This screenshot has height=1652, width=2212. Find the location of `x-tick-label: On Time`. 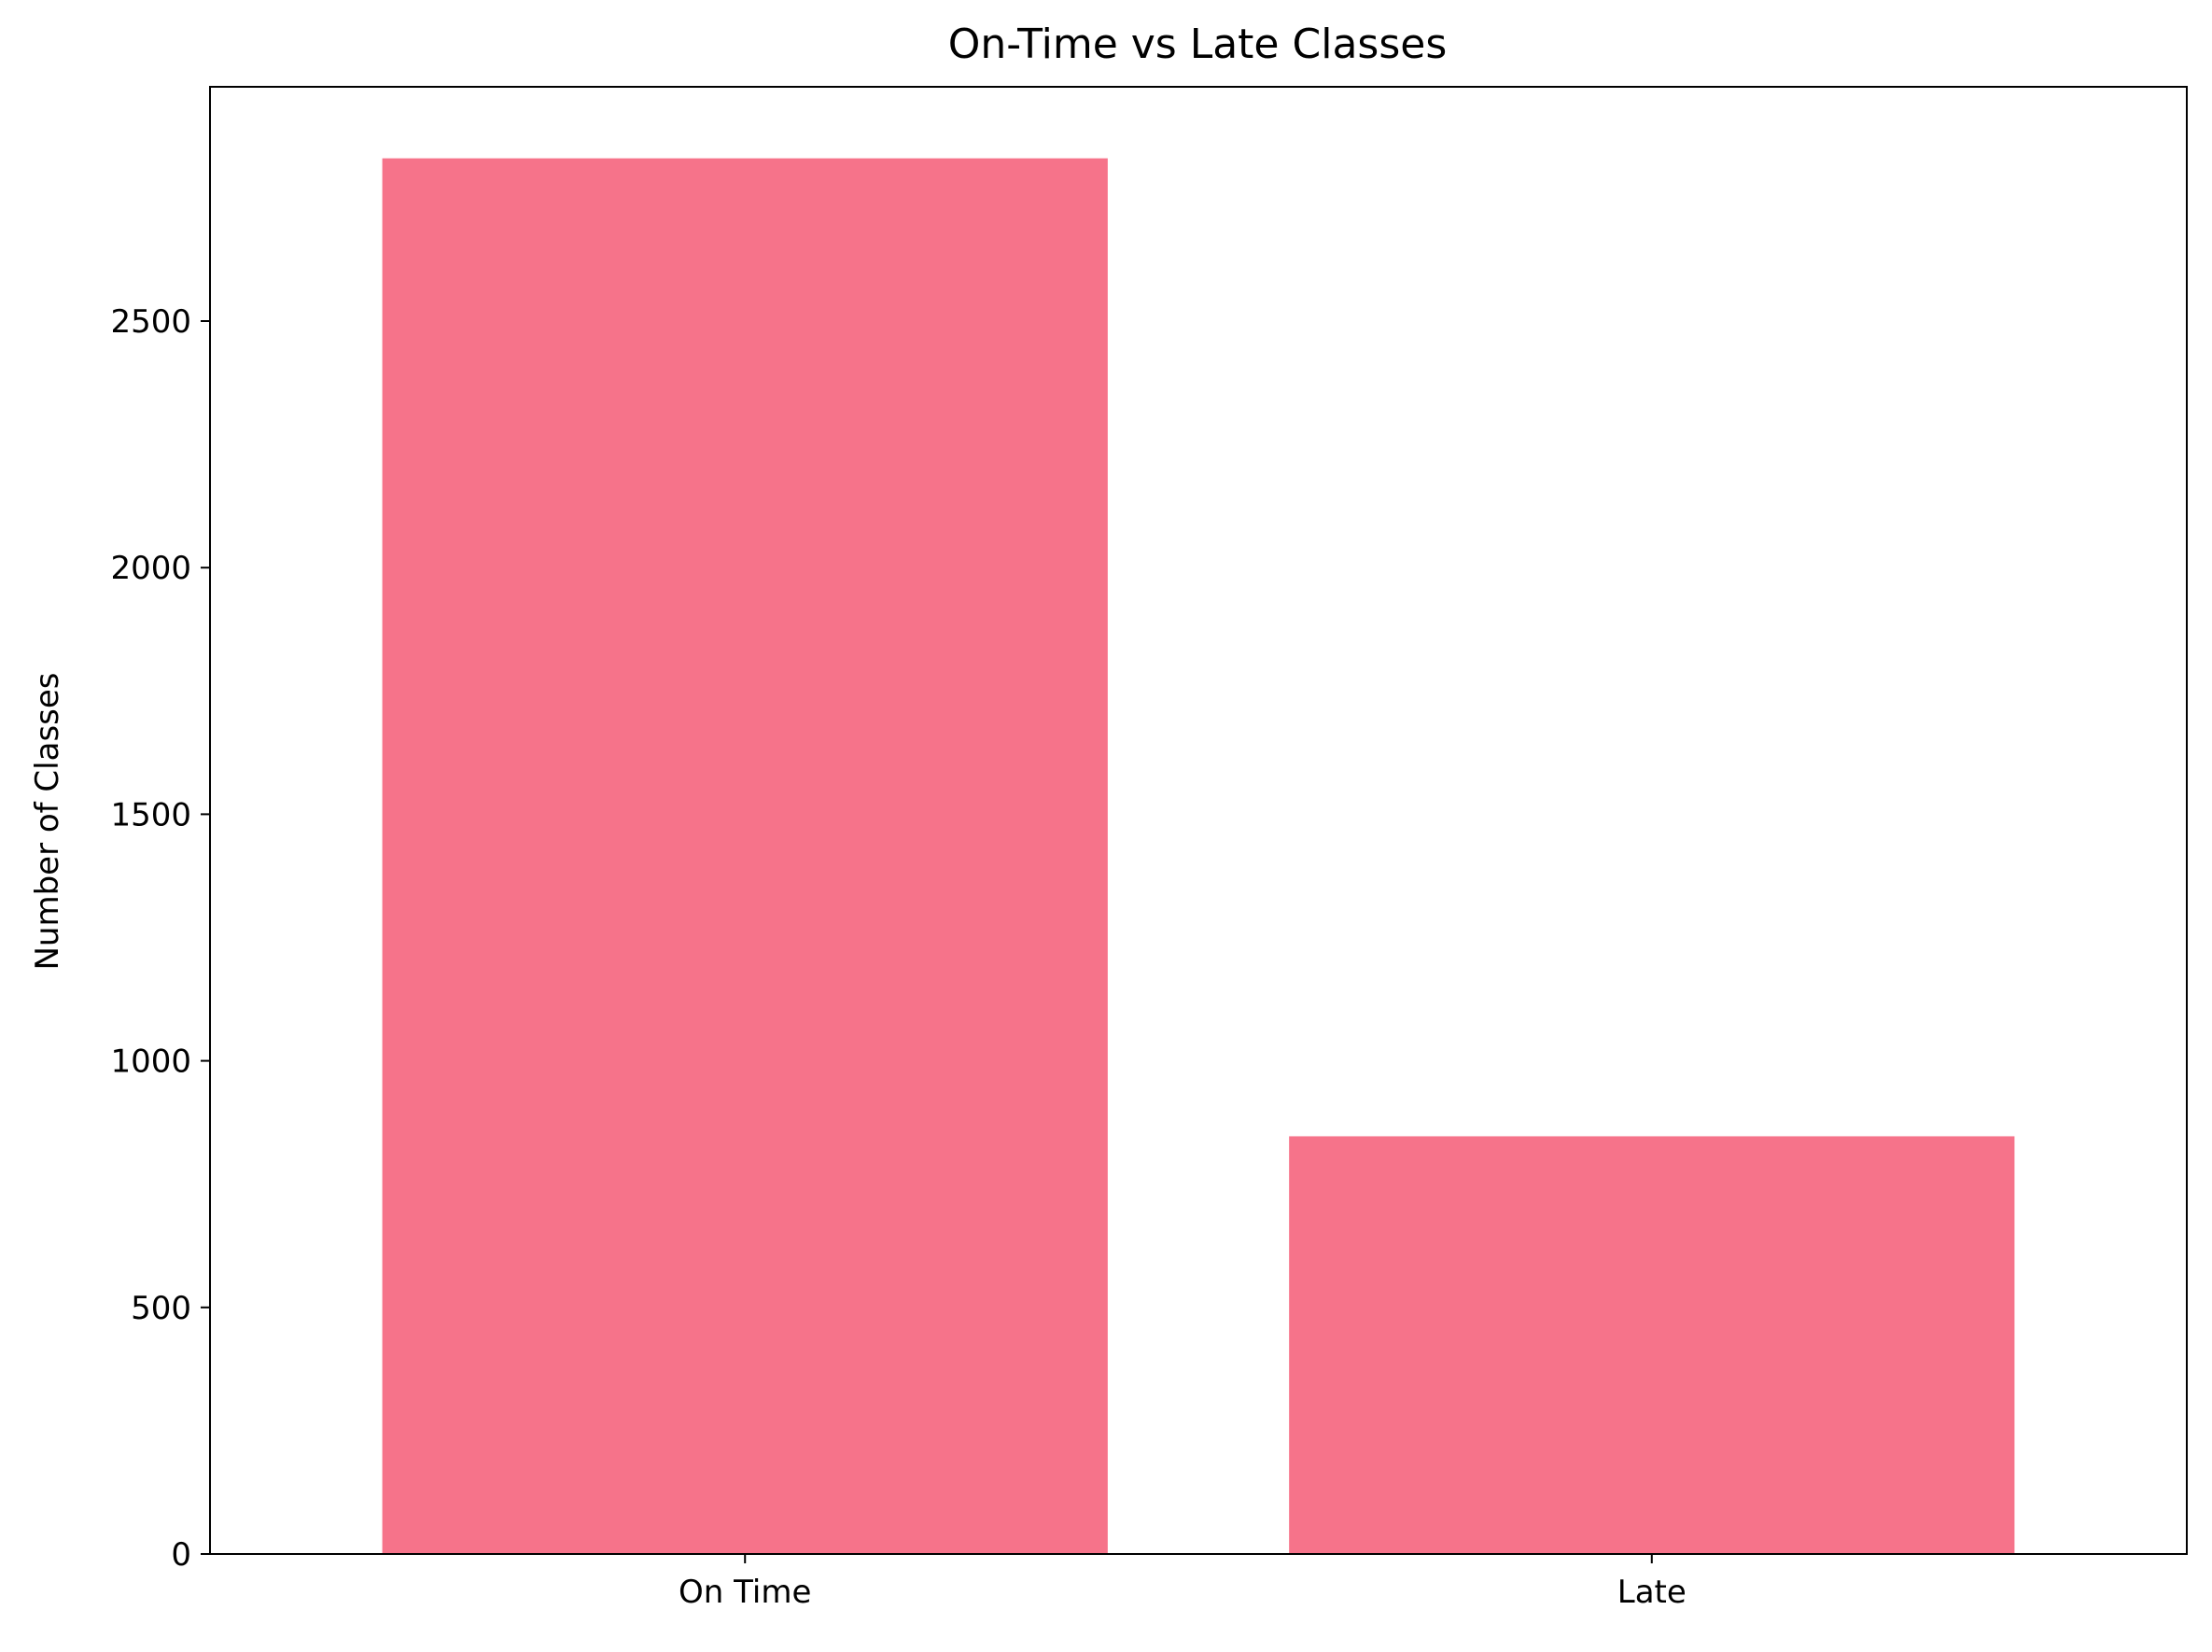

x-tick-label: On Time is located at coordinates (745, 1592).